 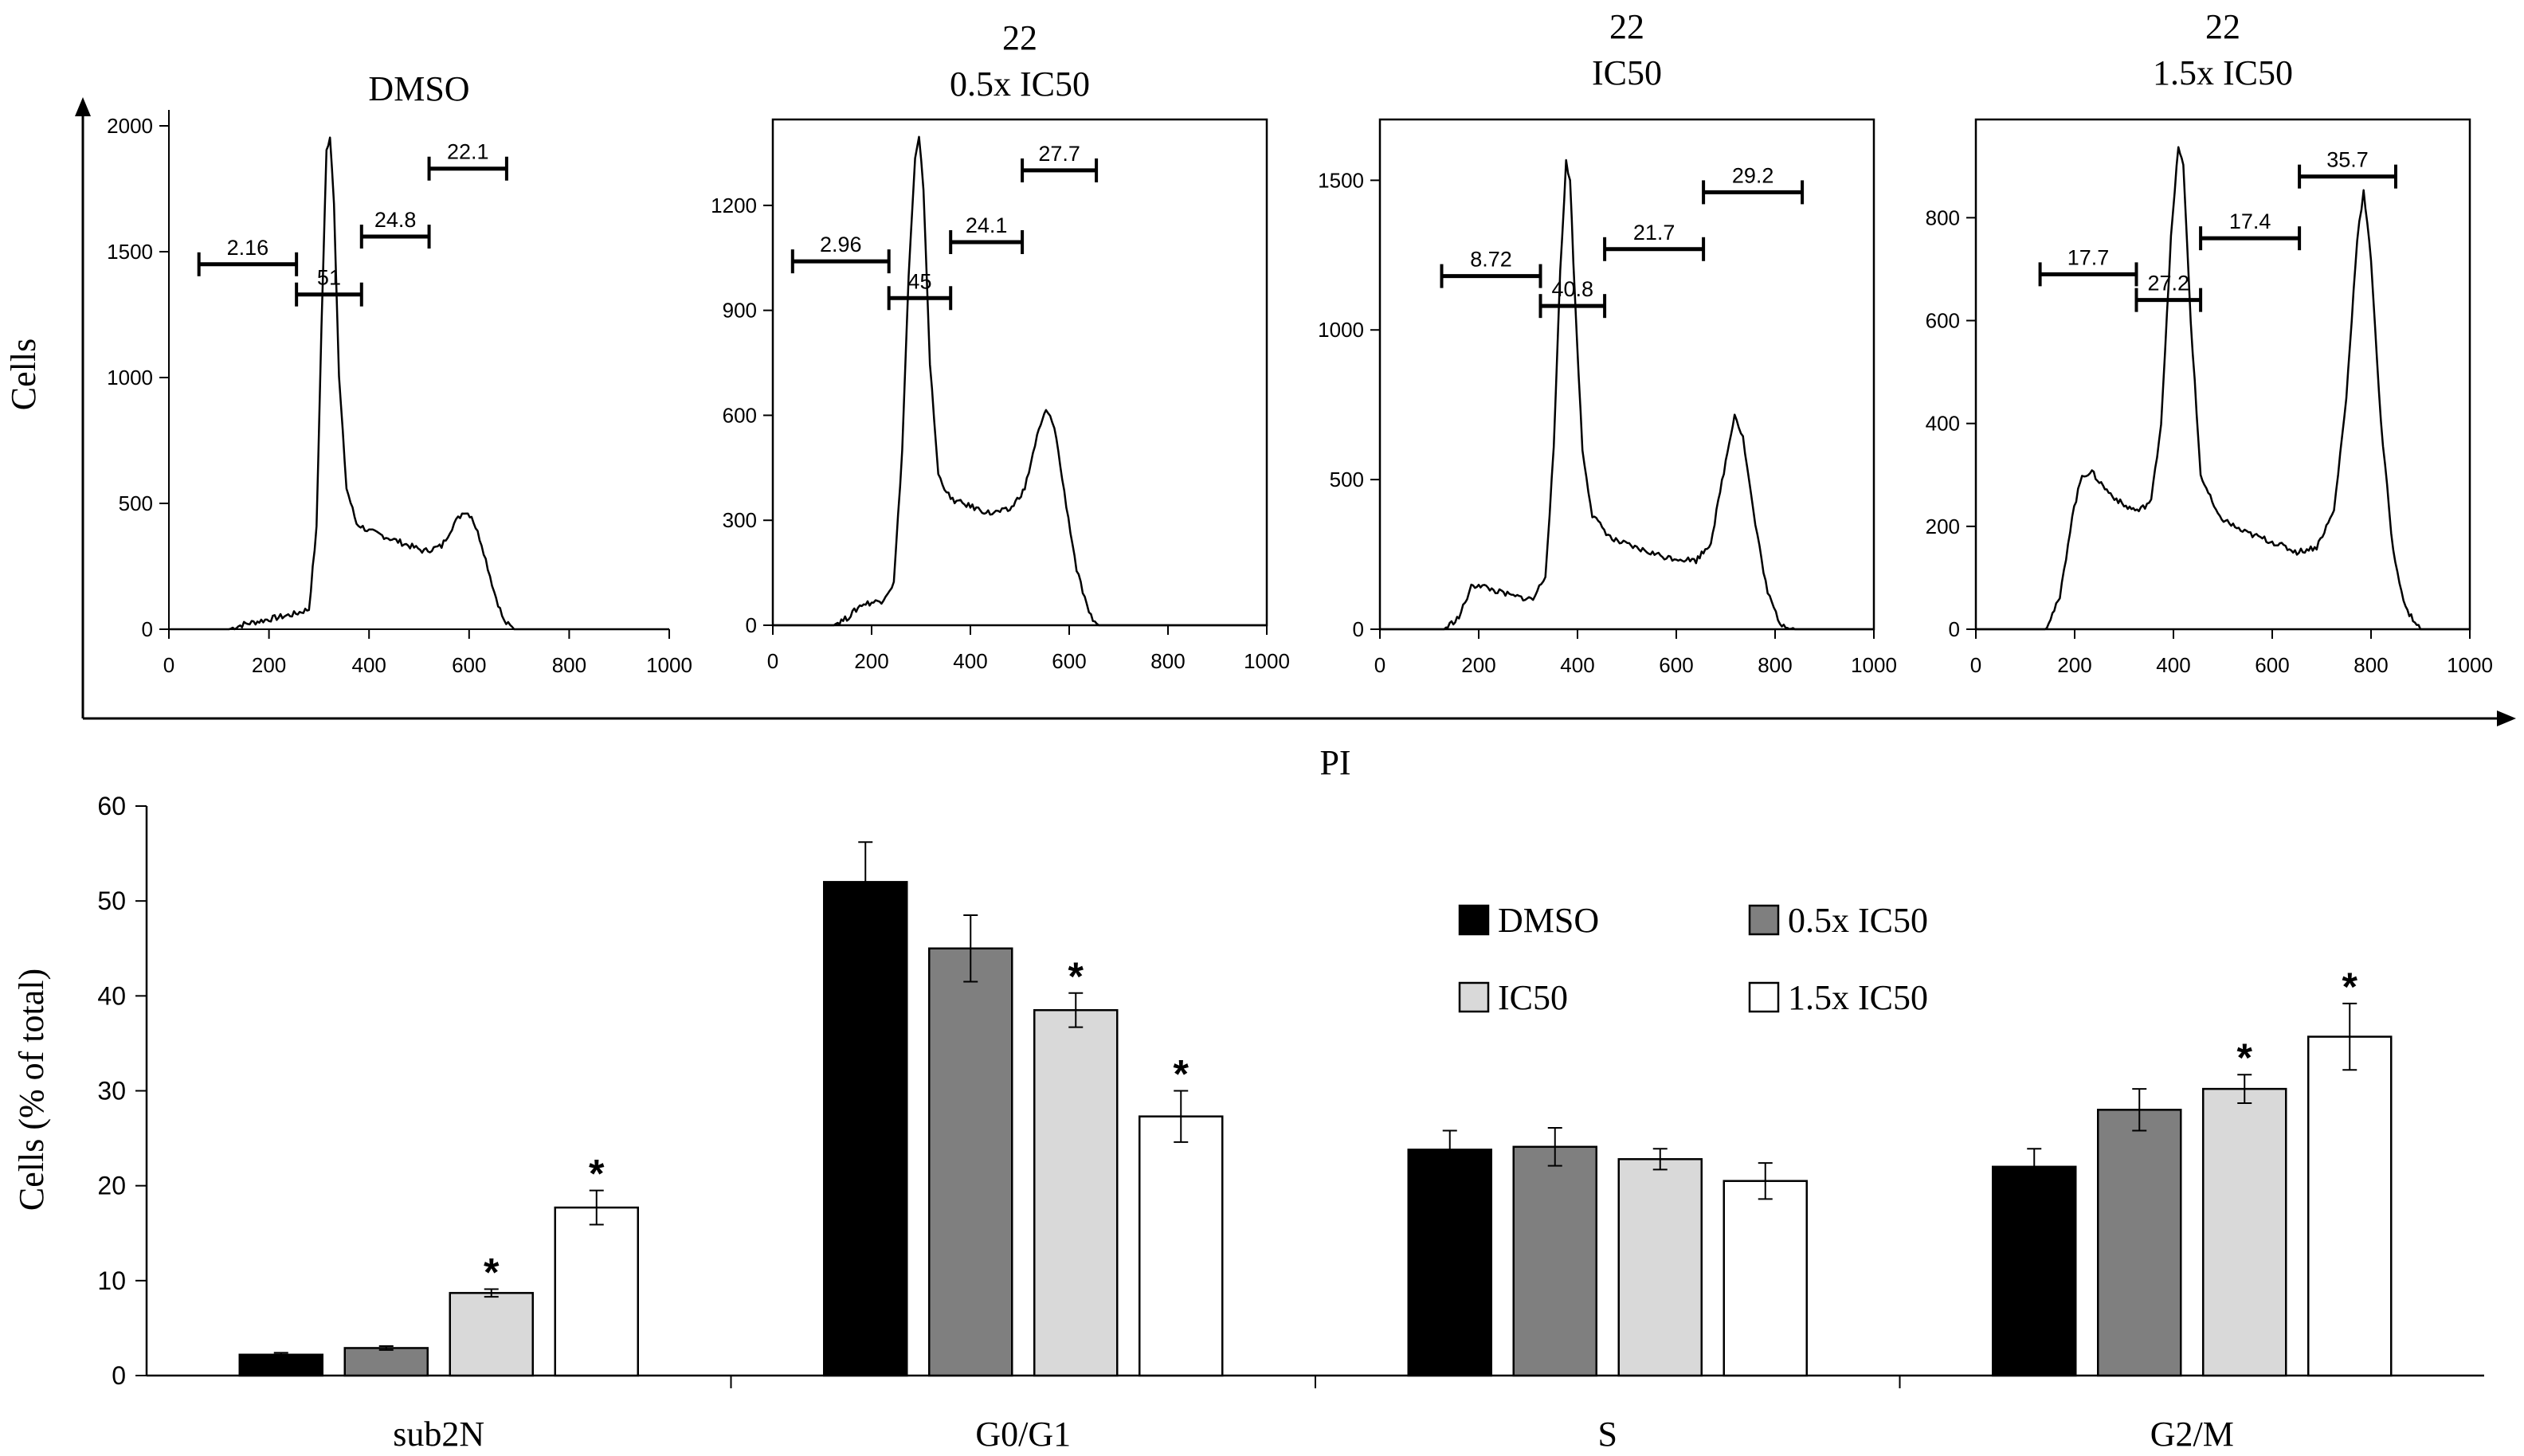 I want to click on bar-y-tick-label: 50, so click(x=111, y=901).